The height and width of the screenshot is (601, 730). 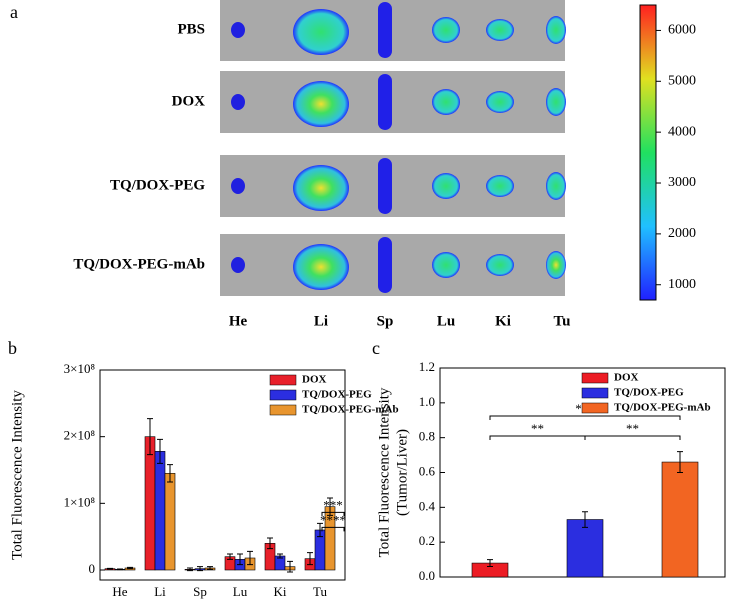 What do you see at coordinates (682, 131) in the screenshot?
I see `colorbar-tick-label: 4000` at bounding box center [682, 131].